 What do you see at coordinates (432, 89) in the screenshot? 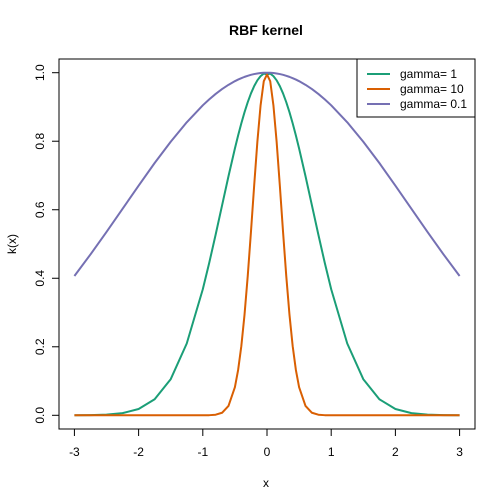
I see `legend-label-2: gamma= 10` at bounding box center [432, 89].